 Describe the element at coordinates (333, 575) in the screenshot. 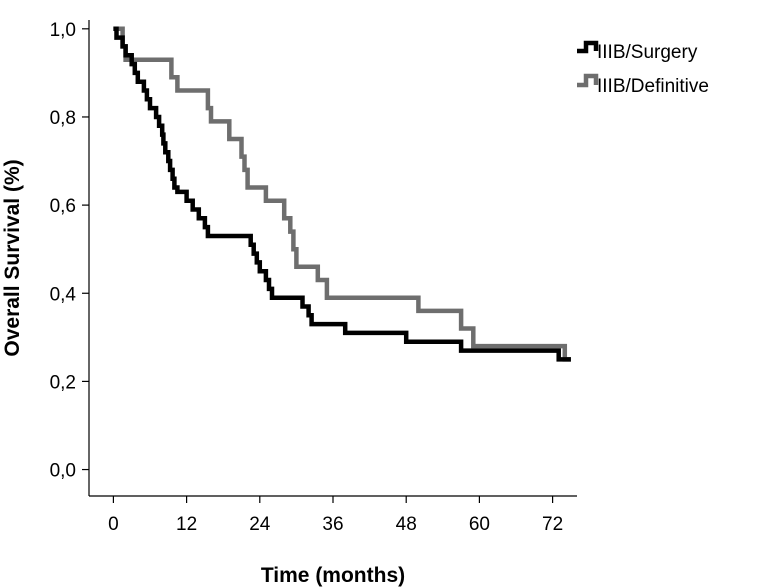

I see `x-axis-title: Time (months)` at that location.